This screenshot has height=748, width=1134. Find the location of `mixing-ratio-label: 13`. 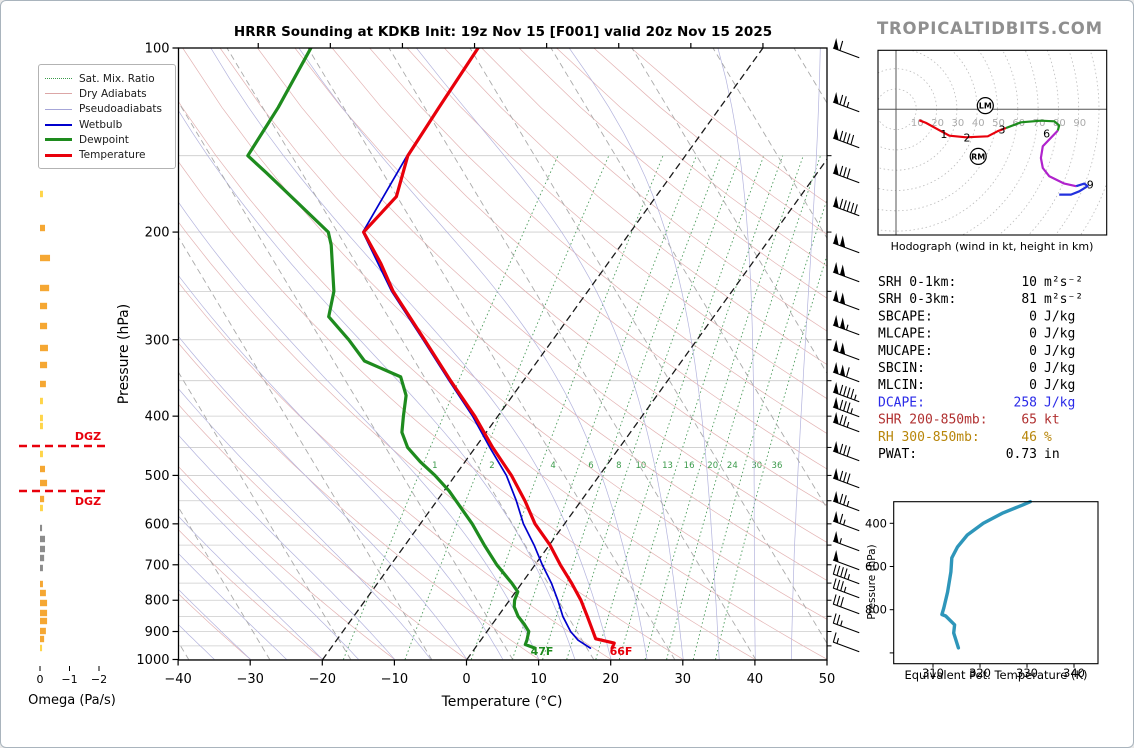

mixing-ratio-label: 13 is located at coordinates (667, 466).